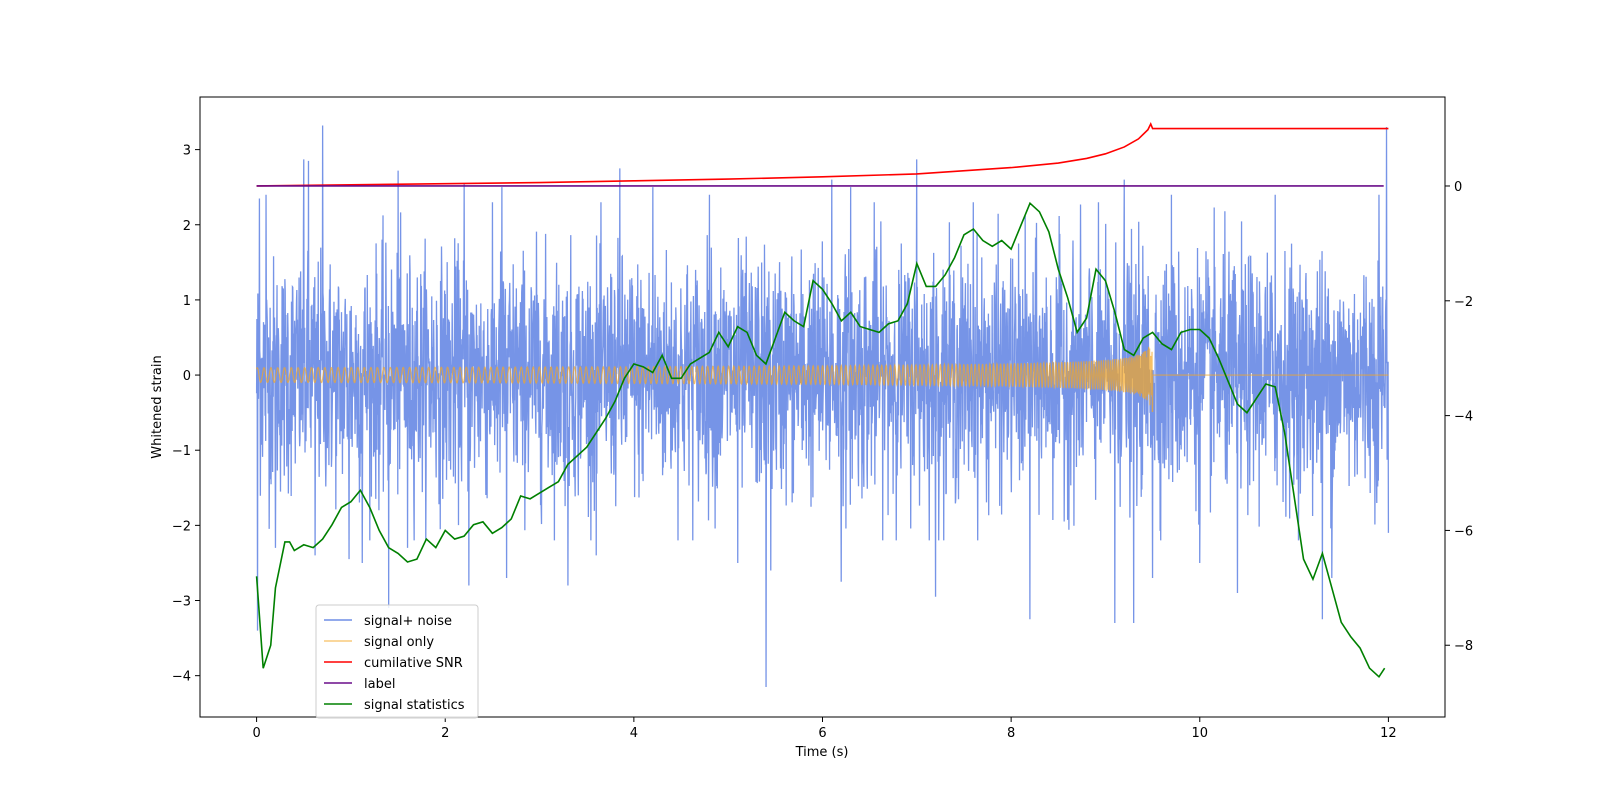 This screenshot has width=1600, height=804. I want to click on series-line-signal-only, so click(822, 379).